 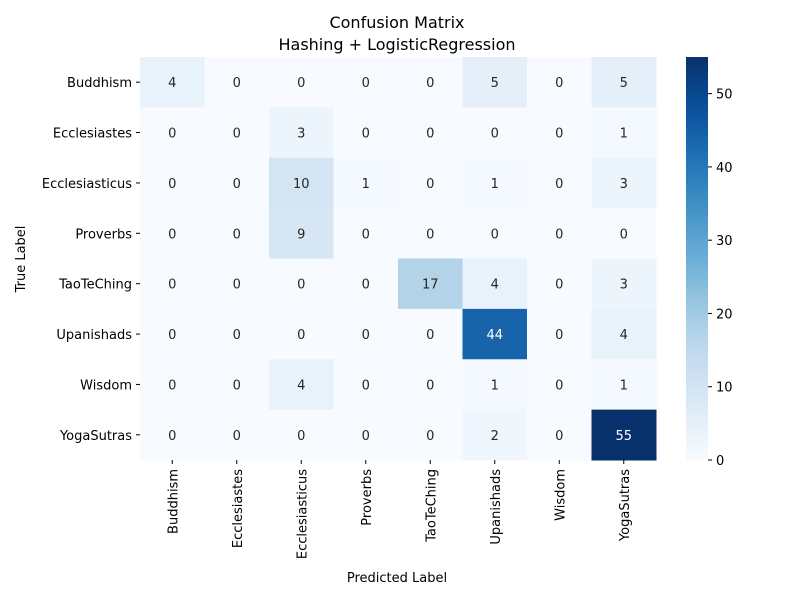 What do you see at coordinates (560, 495) in the screenshot?
I see `x-tick-label: Wisdom` at bounding box center [560, 495].